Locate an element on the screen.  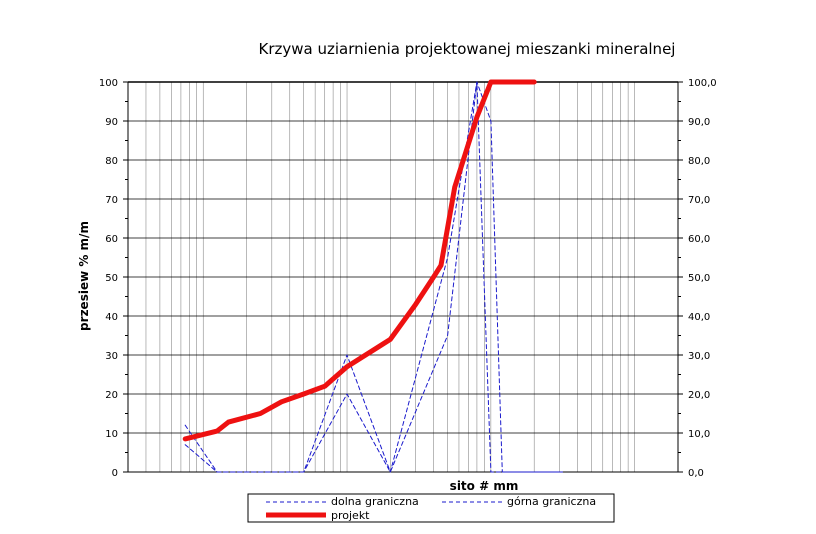
y-tick-label-left: 100 is located at coordinates (108, 83).